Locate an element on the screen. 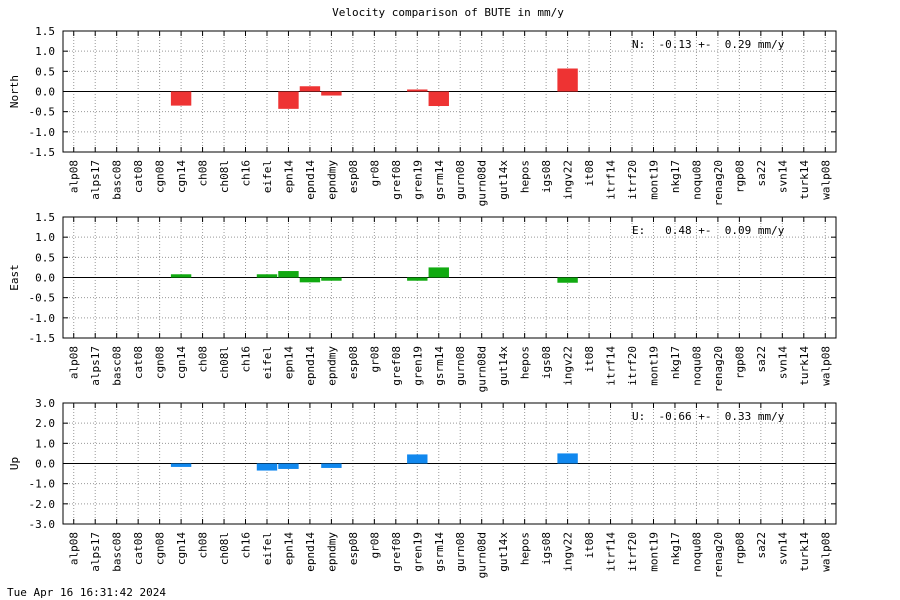 The width and height of the screenshot is (900, 600). panel-2-x-tick-label: itrf14 is located at coordinates (611, 366).